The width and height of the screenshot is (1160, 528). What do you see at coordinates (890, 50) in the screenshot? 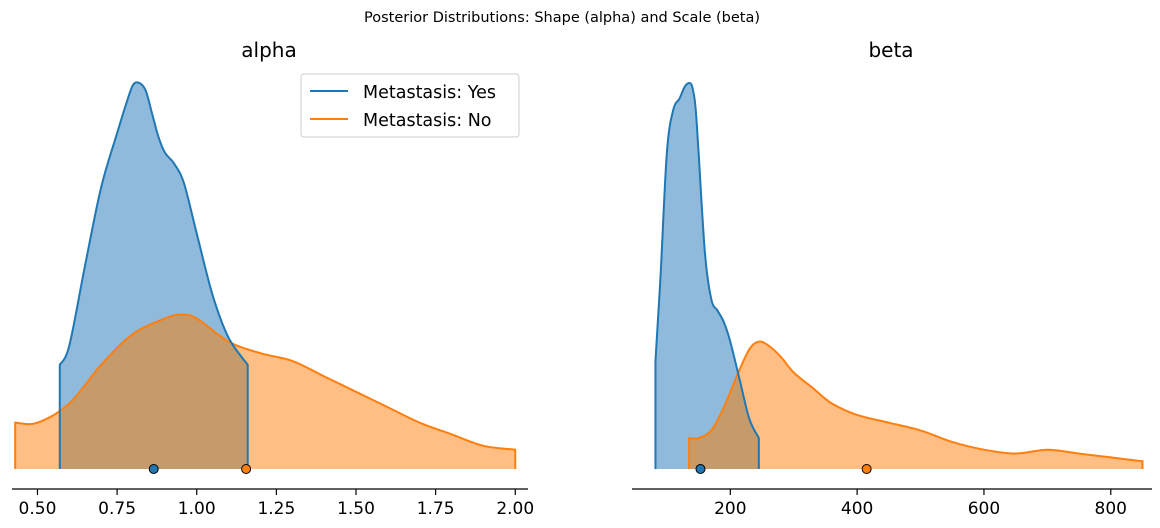
I see `beta-panel-title: beta` at bounding box center [890, 50].